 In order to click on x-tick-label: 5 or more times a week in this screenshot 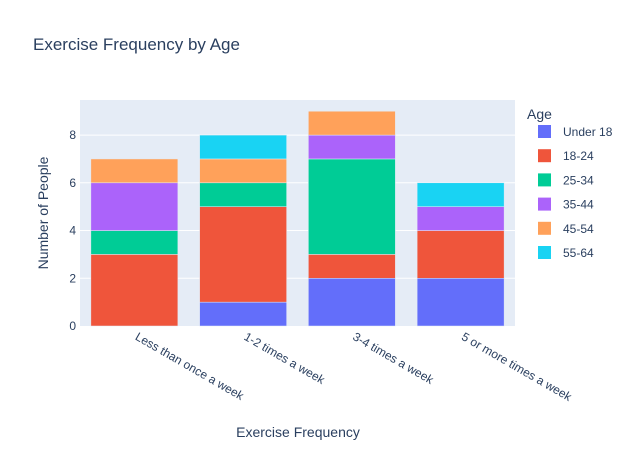, I will do `click(517, 366)`.